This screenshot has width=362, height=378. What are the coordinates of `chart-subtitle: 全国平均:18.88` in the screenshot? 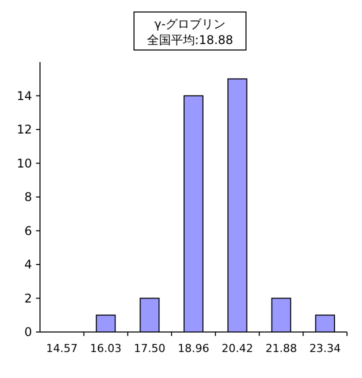 It's located at (190, 40).